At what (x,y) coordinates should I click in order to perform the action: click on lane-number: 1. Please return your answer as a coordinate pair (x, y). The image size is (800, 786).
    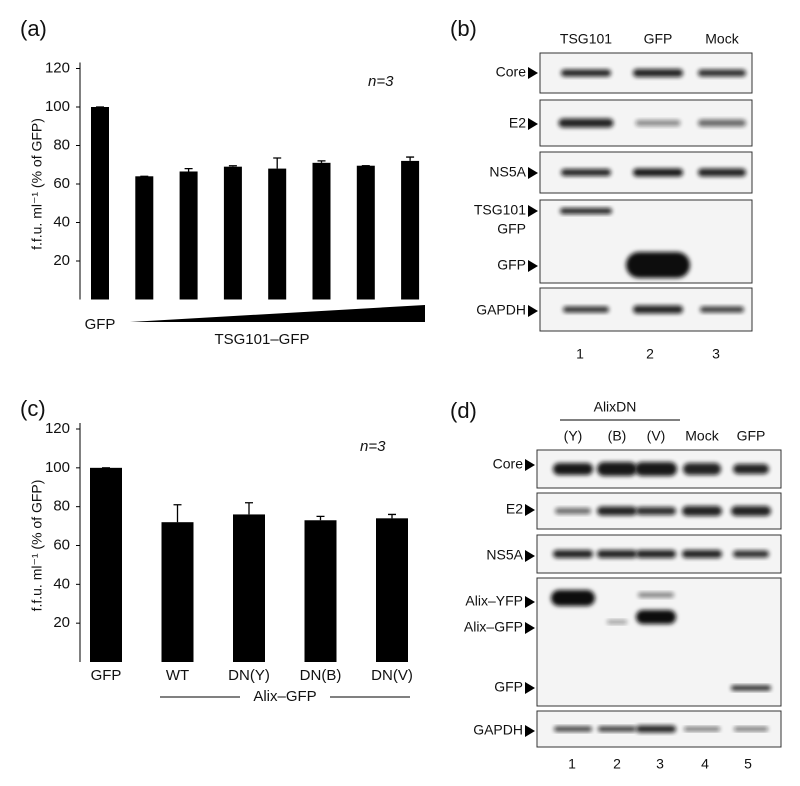
    Looking at the image, I should click on (580, 354).